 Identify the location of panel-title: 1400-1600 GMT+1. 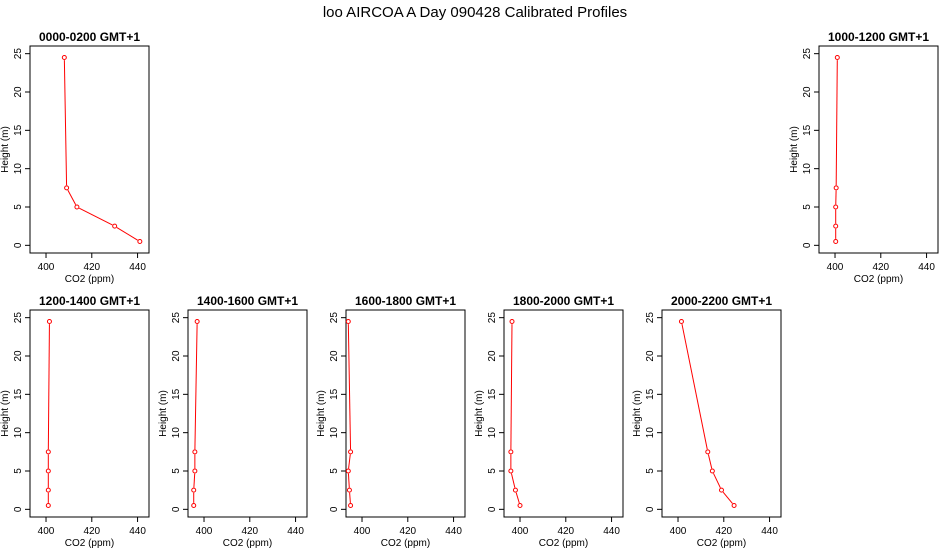
(247, 301).